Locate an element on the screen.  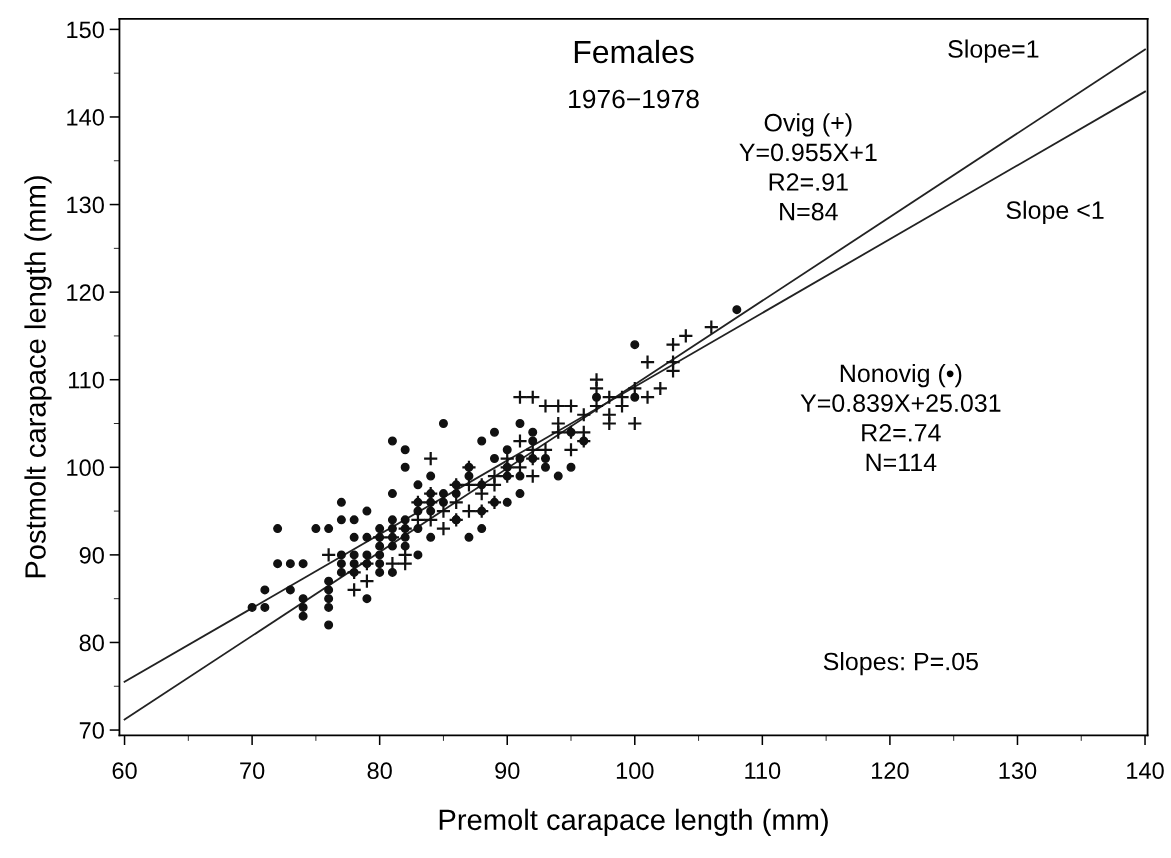
y-axis-title: Postmolt carapace length (mm) is located at coordinates (38, 377).